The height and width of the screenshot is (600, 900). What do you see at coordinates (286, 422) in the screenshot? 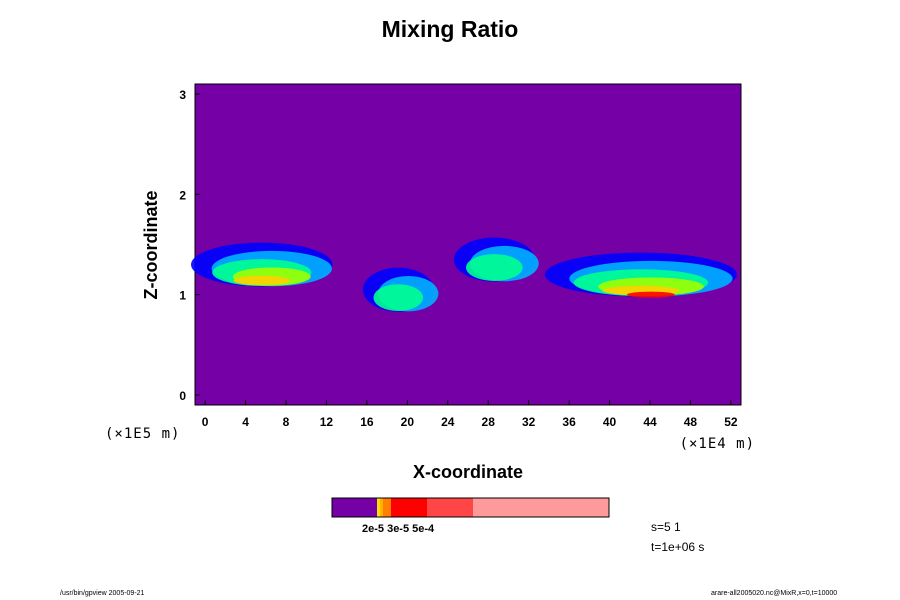
I see `x-tick-label: 8` at bounding box center [286, 422].